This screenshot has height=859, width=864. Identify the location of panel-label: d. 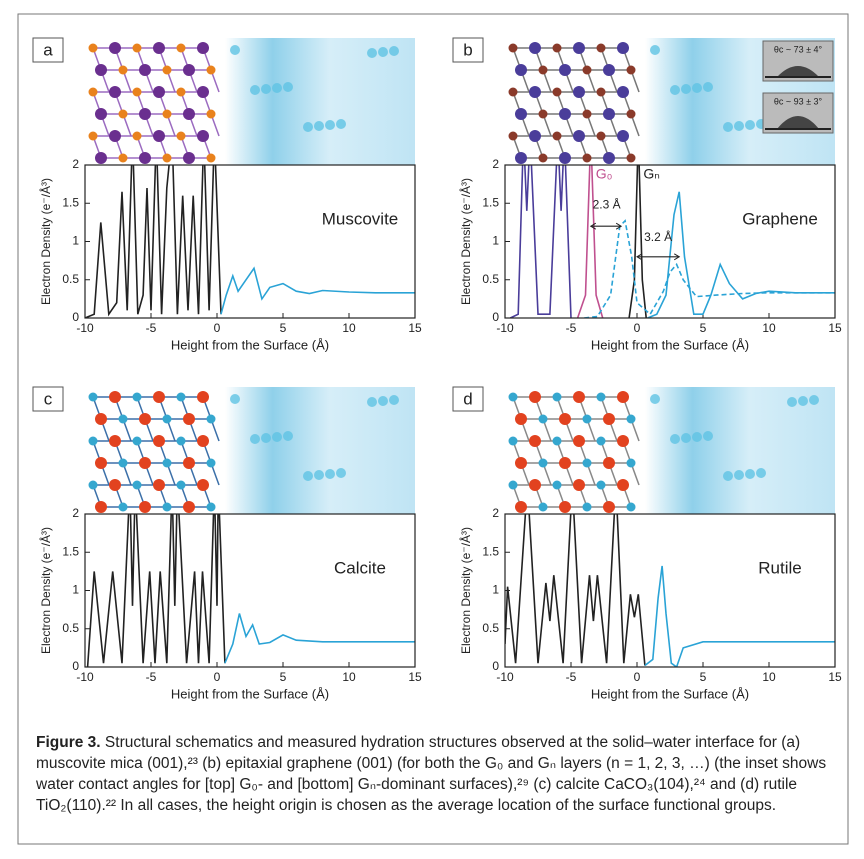
(467, 398).